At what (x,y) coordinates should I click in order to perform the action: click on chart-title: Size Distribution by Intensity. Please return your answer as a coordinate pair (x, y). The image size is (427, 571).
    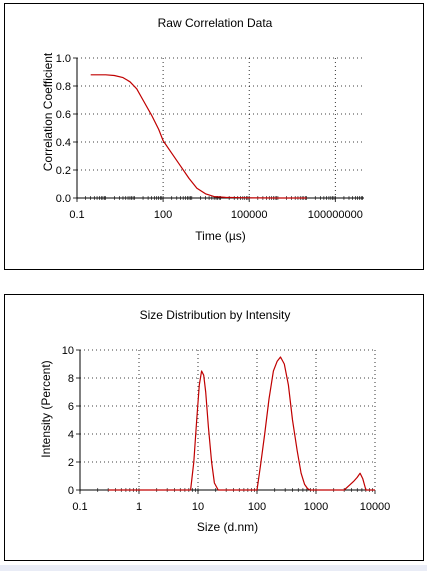
    Looking at the image, I should click on (215, 315).